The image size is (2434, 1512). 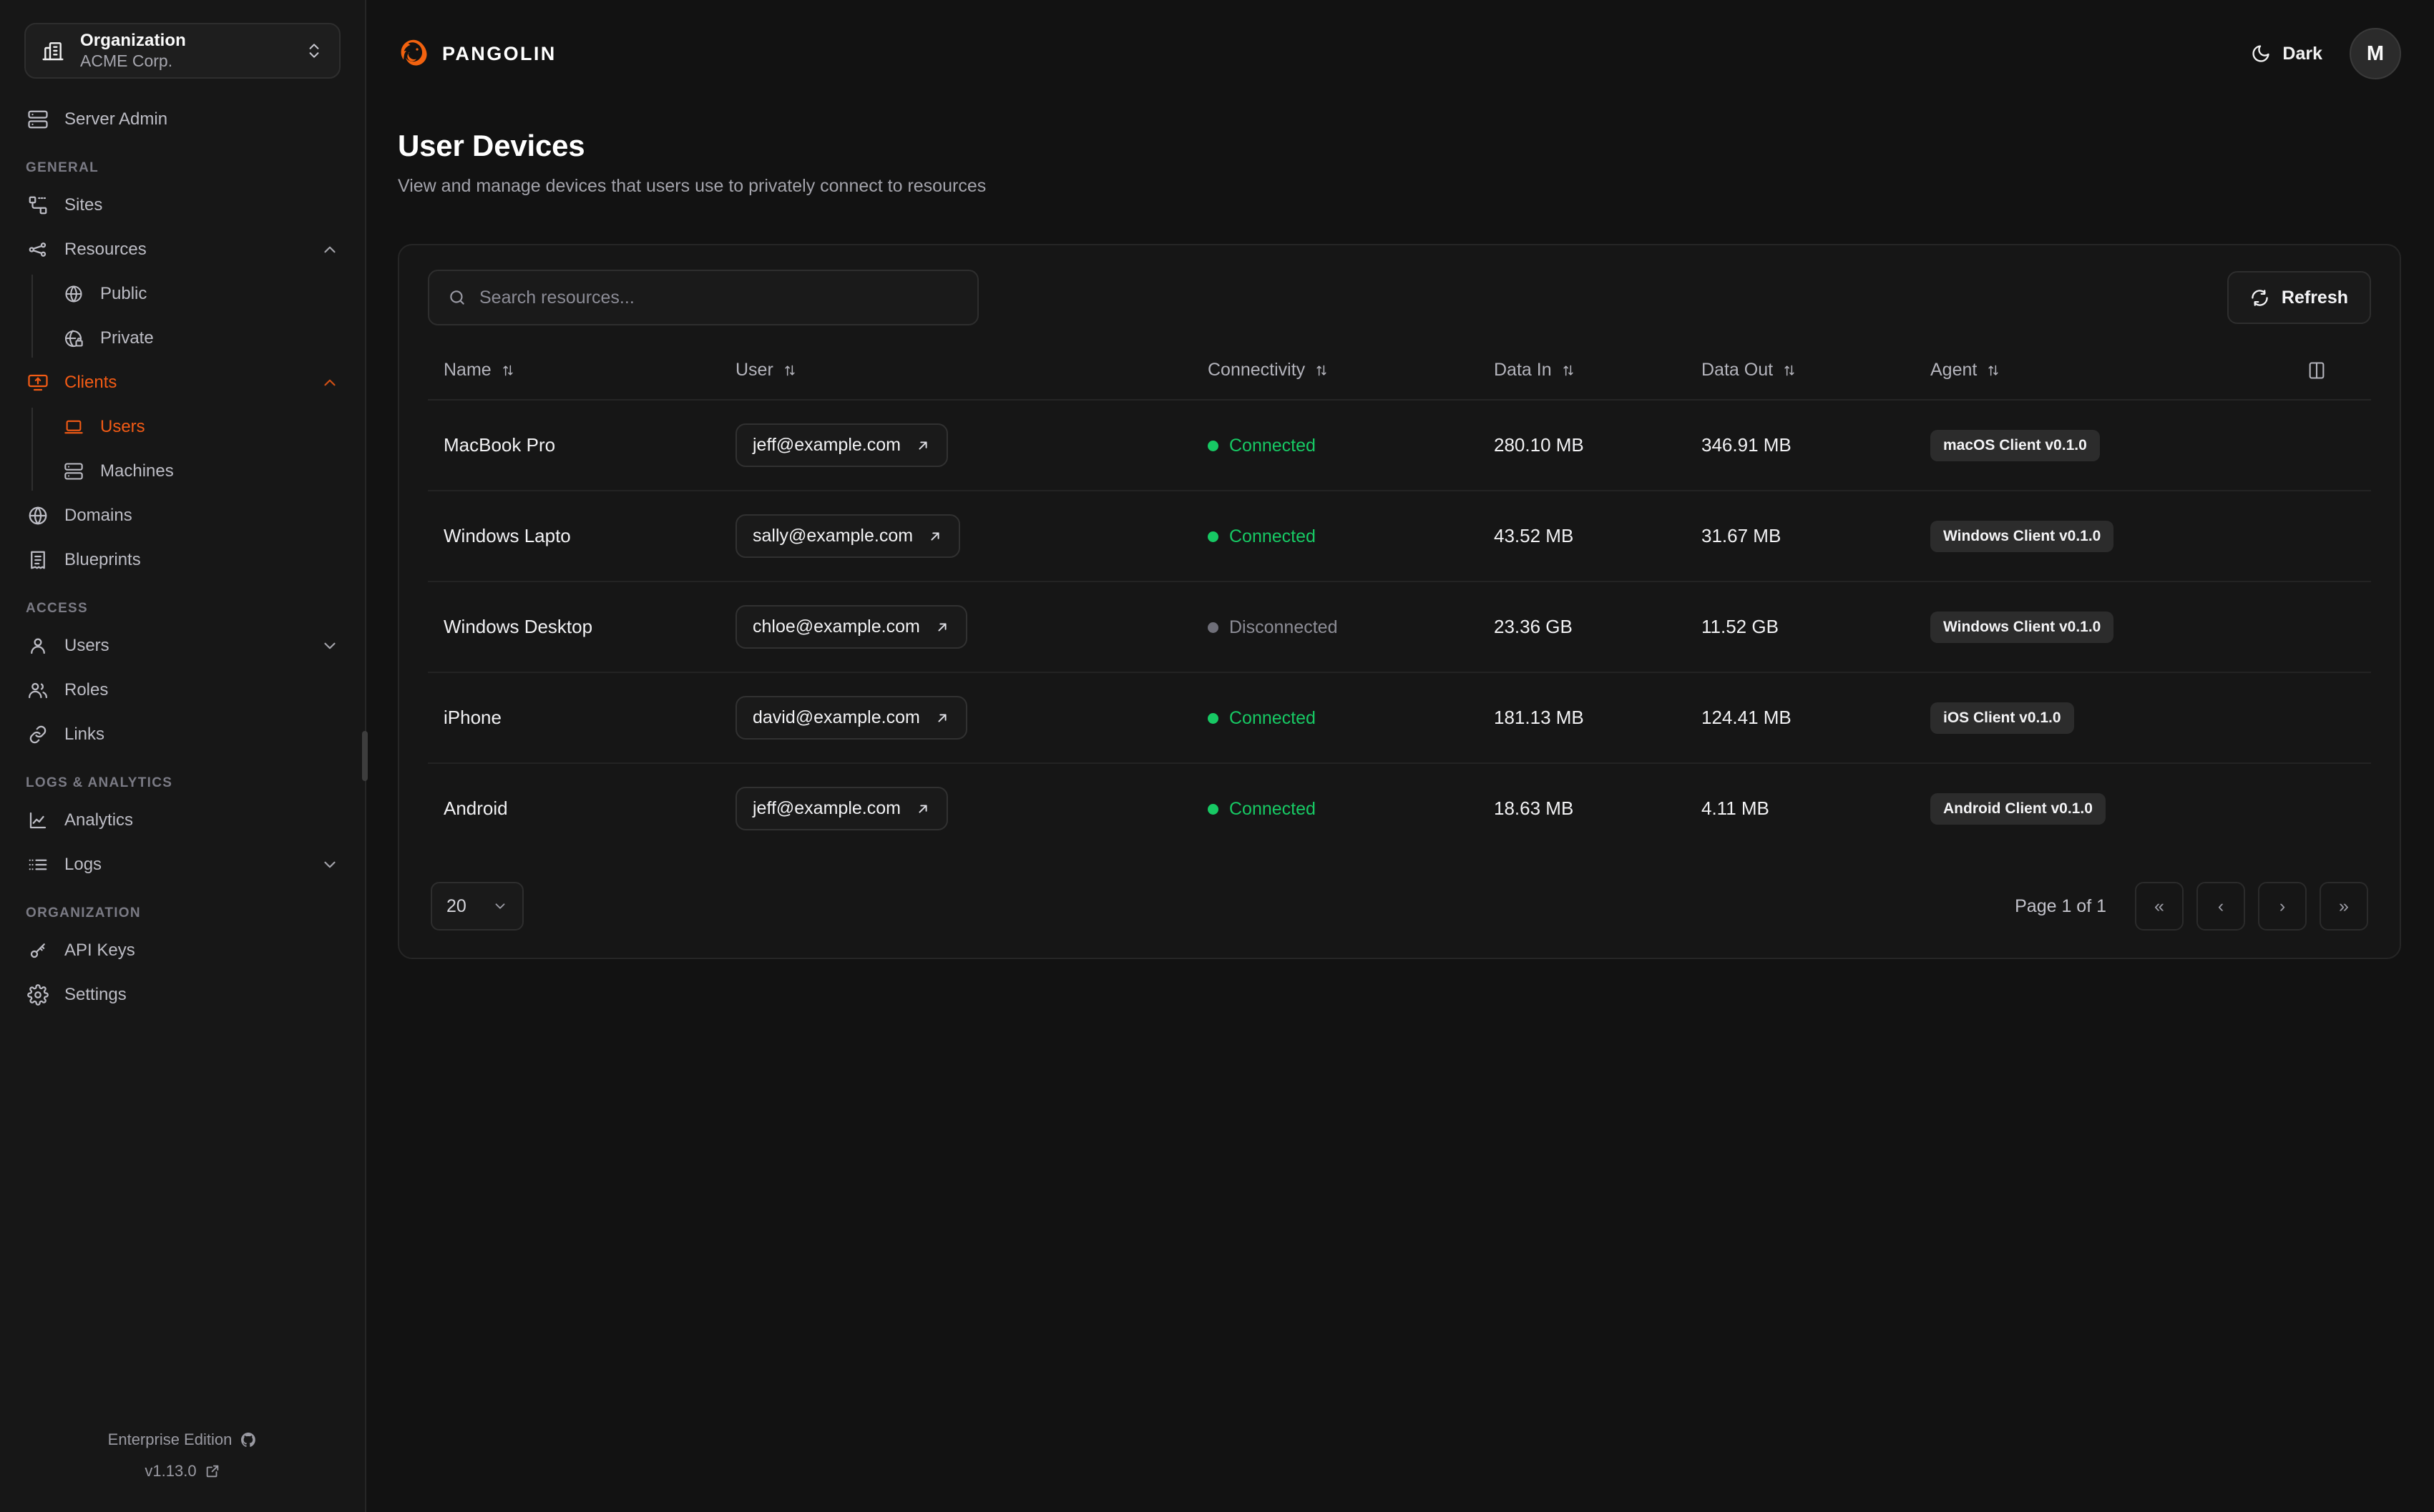 What do you see at coordinates (182, 821) in the screenshot?
I see `sidebar-item-analytics: Analytics` at bounding box center [182, 821].